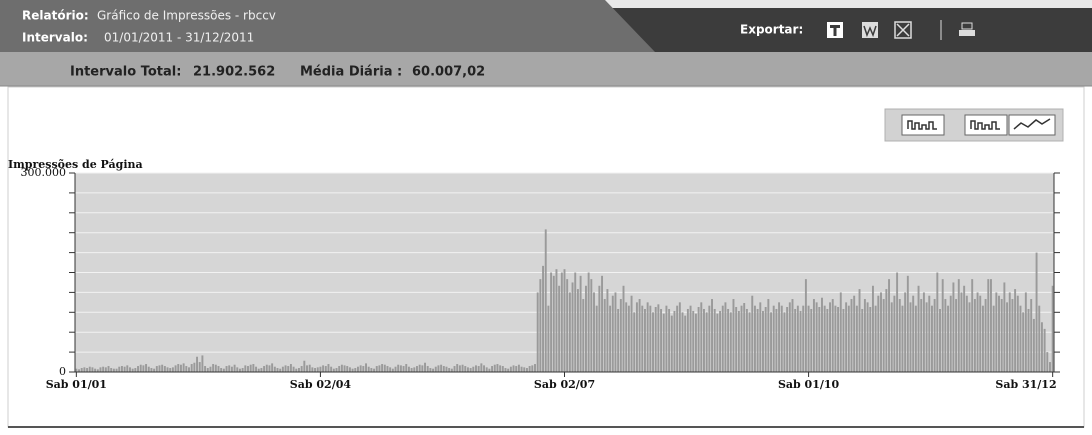  What do you see at coordinates (179, 38) in the screenshot?
I see `interval-value: 01/01/2011 - 31/12/2011` at bounding box center [179, 38].